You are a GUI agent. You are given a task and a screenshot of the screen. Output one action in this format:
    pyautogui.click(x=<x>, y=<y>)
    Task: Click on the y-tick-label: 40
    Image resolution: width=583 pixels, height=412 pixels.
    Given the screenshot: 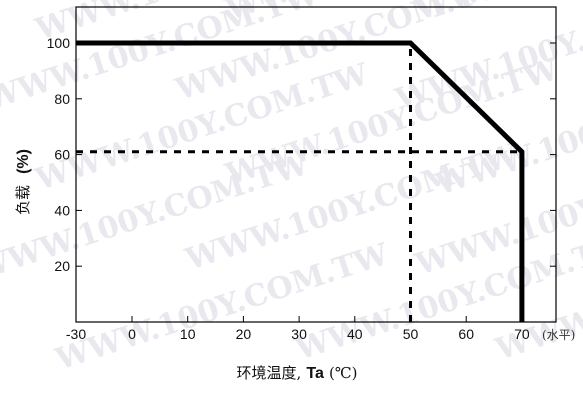 What is the action you would take?
    pyautogui.click(x=62, y=210)
    